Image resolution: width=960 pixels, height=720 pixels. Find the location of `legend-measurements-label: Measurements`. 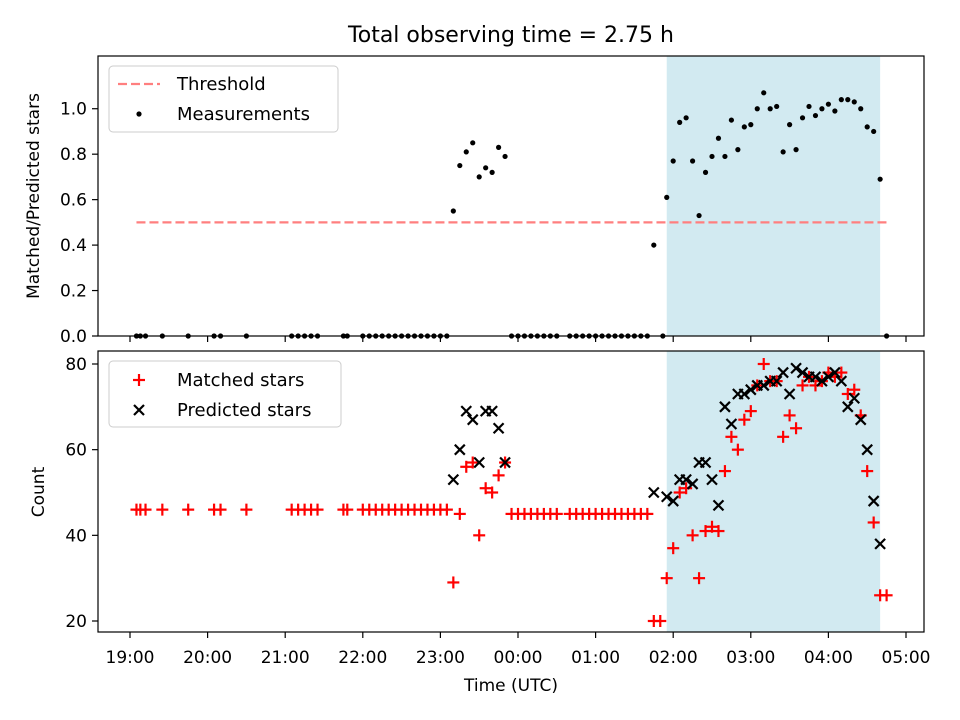

legend-measurements-label: Measurements is located at coordinates (243, 114).